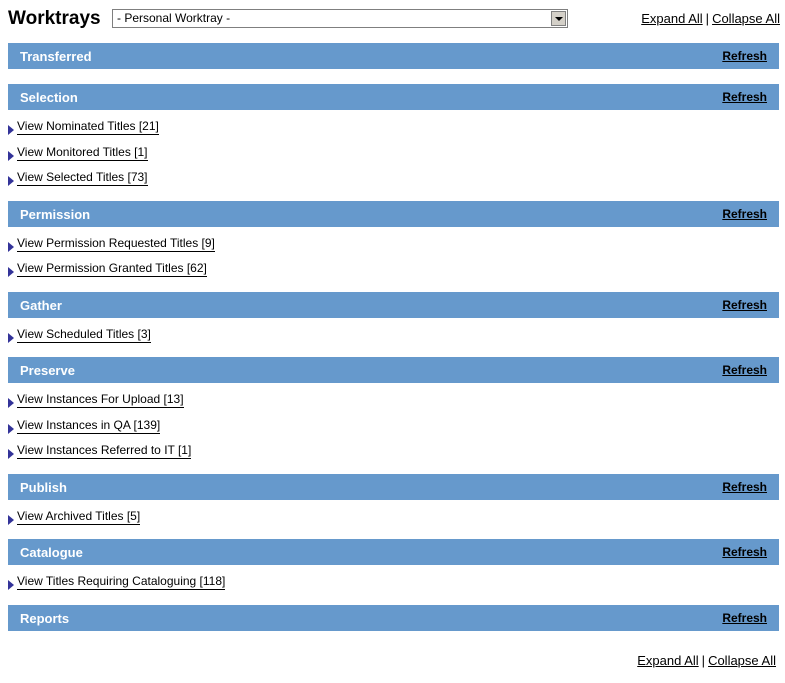 This screenshot has width=785, height=683. I want to click on worktray-link: View Permission Granted Titles [62], so click(112, 269).